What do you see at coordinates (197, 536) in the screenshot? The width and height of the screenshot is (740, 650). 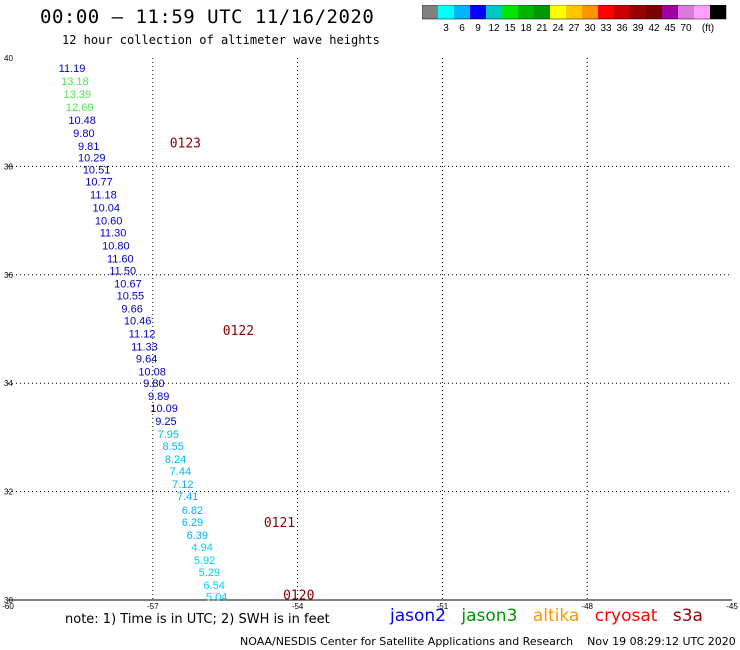 I see `wave-height-point: 6.39` at bounding box center [197, 536].